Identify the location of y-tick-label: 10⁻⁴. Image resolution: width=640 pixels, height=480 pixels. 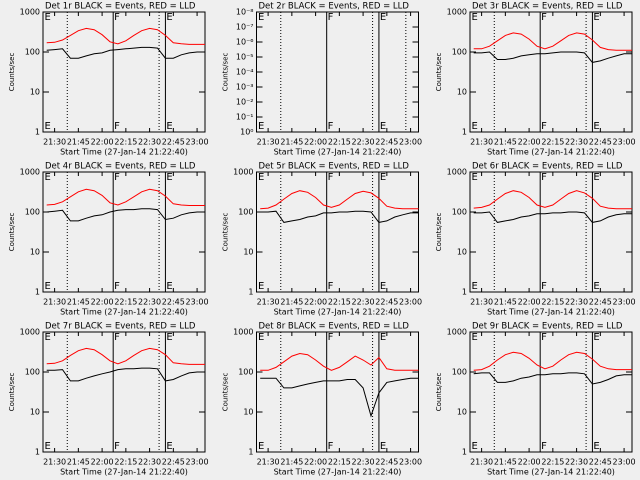
(245, 72).